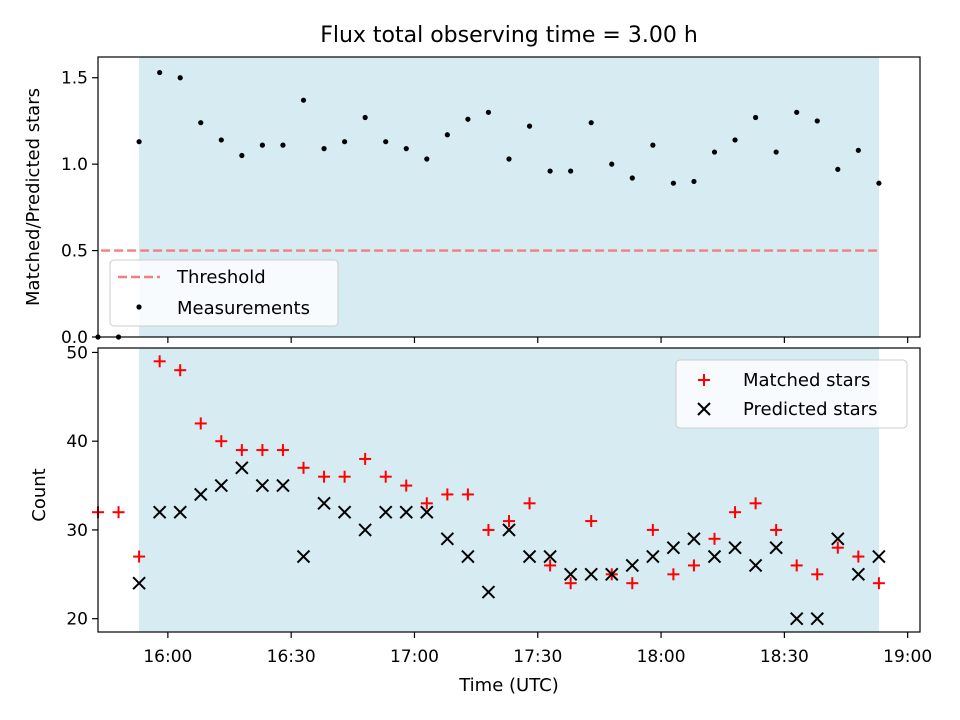  Describe the element at coordinates (77, 531) in the screenshot. I see `bottom-y-tick-label: 30` at that location.